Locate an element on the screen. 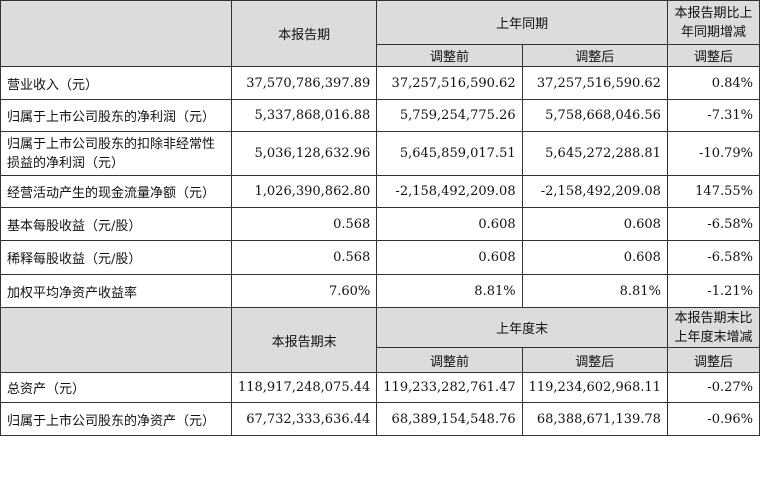 The height and width of the screenshot is (489, 760). cell-current: 37,570,786,397.89 is located at coordinates (304, 83).